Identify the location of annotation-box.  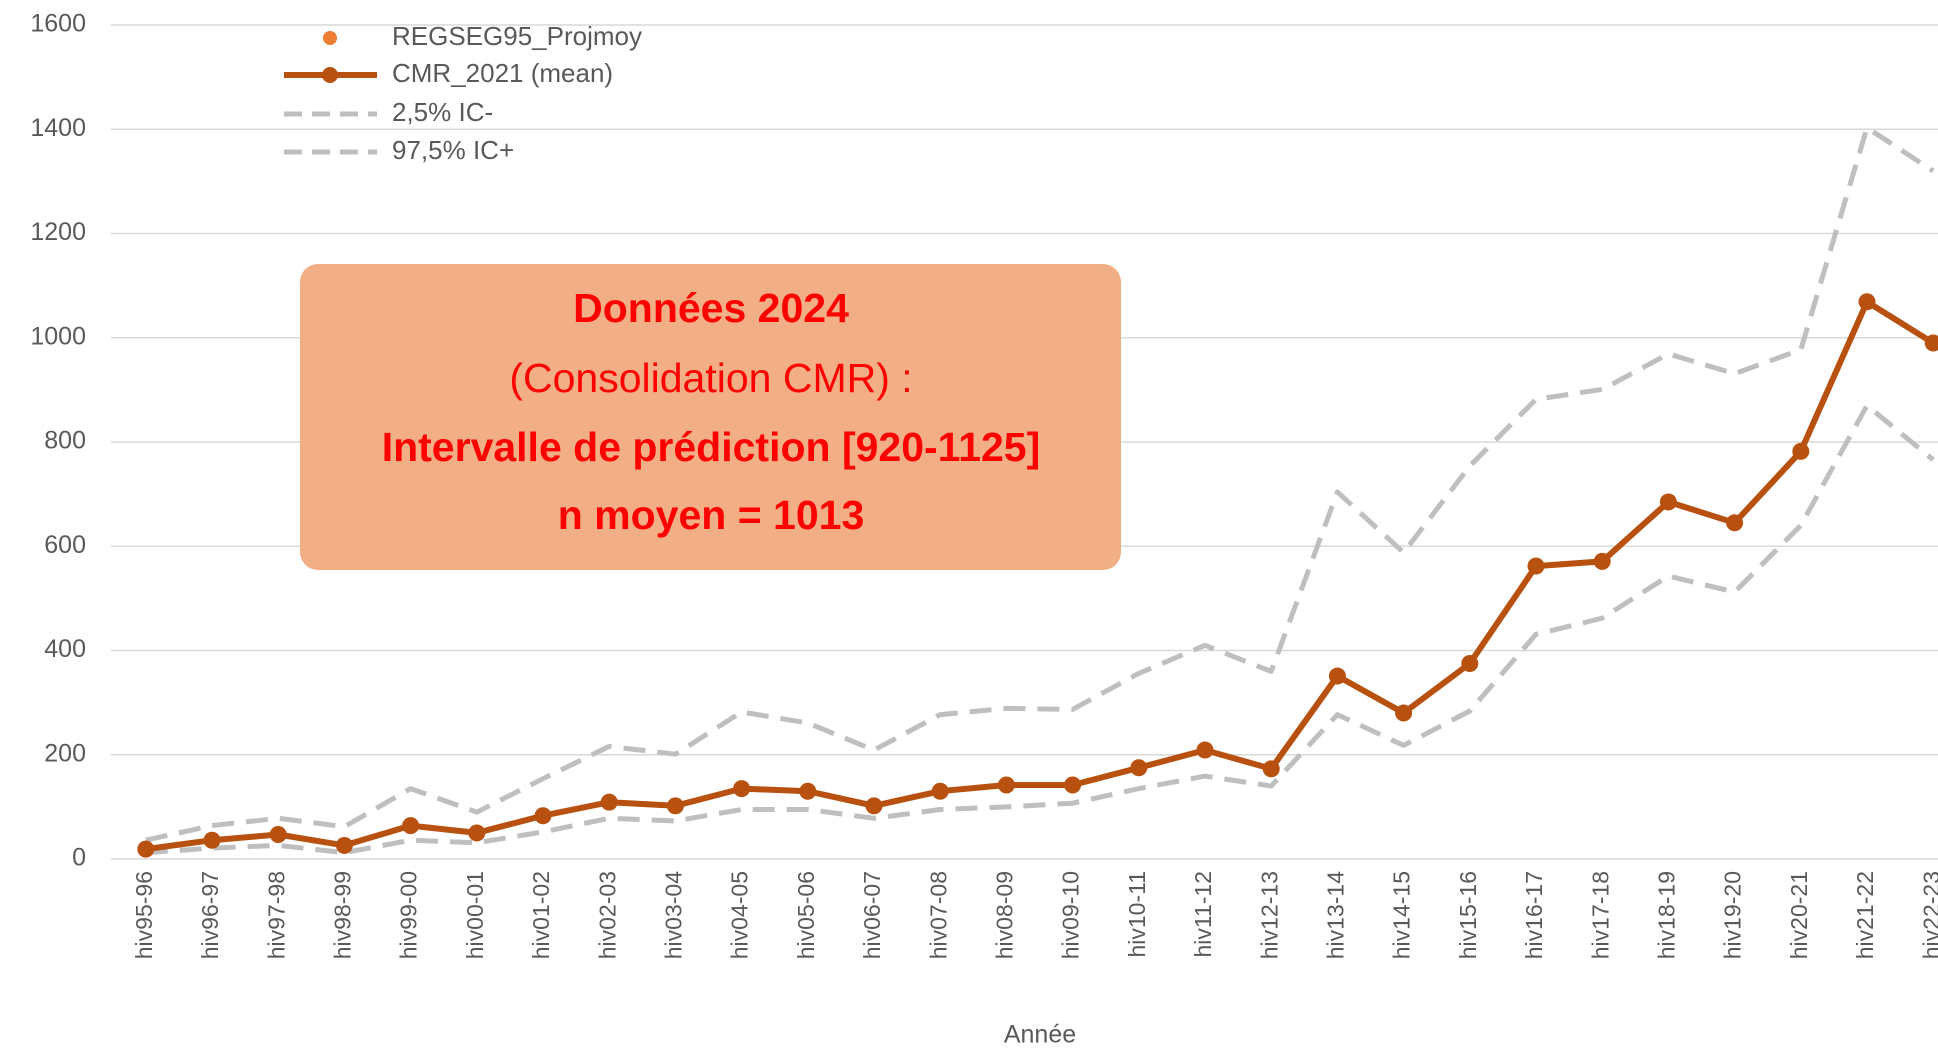
(710, 417).